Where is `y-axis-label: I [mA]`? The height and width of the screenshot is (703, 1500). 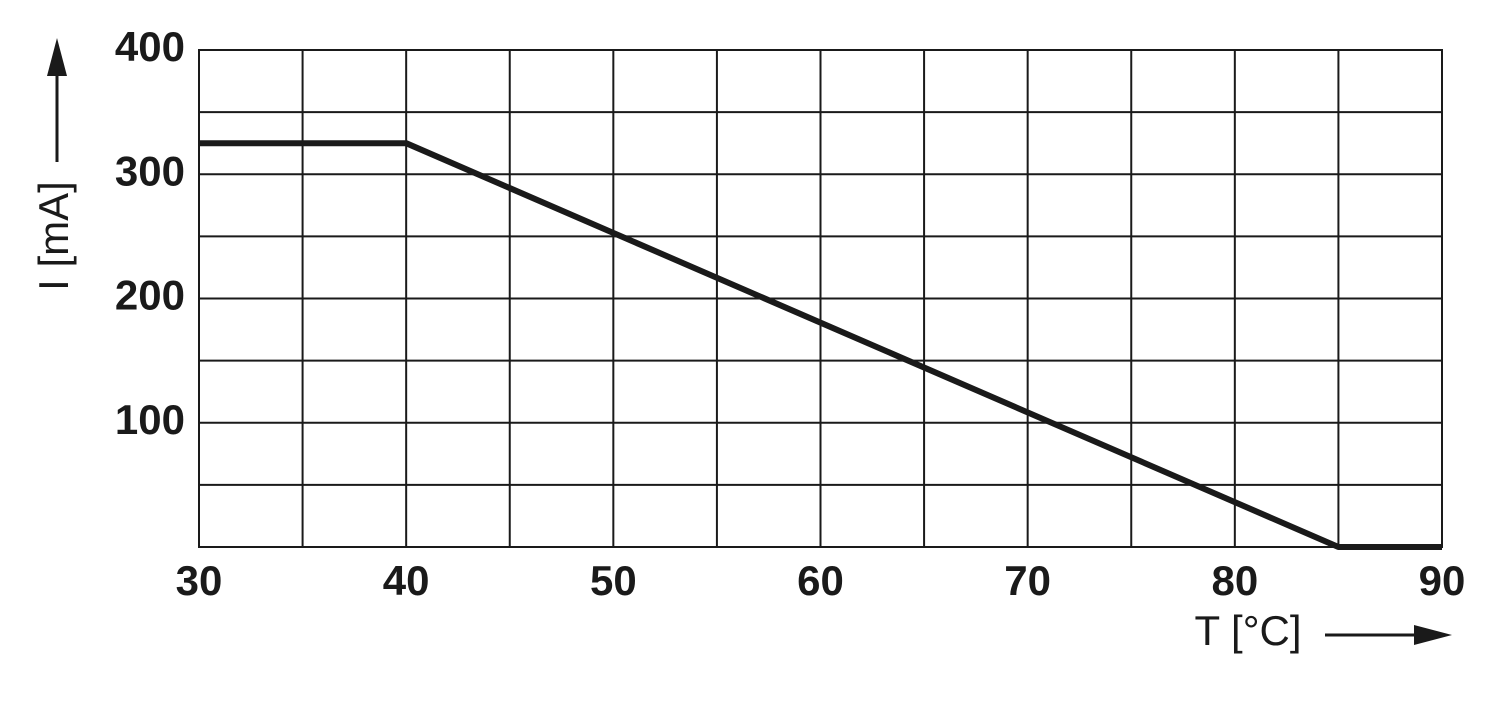 y-axis-label: I [mA] is located at coordinates (53, 236).